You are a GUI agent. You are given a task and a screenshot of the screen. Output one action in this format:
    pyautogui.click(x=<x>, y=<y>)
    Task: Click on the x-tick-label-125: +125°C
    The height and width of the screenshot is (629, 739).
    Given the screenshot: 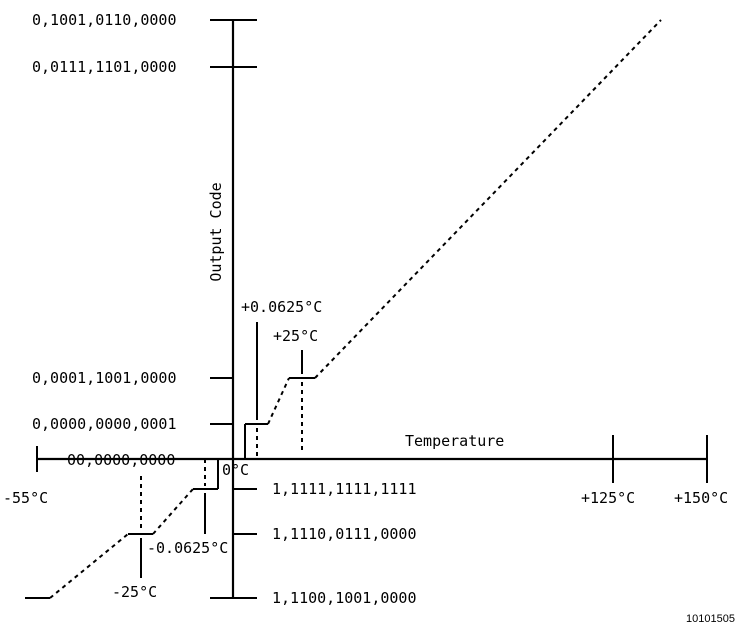 What is the action you would take?
    pyautogui.click(x=608, y=498)
    